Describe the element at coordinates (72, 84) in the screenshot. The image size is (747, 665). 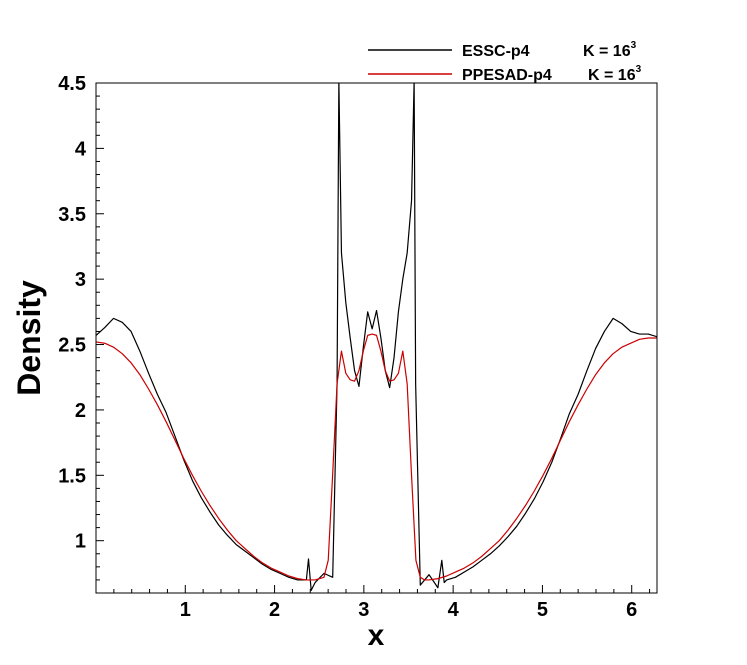
I see `y-tick-label: 4.5` at that location.